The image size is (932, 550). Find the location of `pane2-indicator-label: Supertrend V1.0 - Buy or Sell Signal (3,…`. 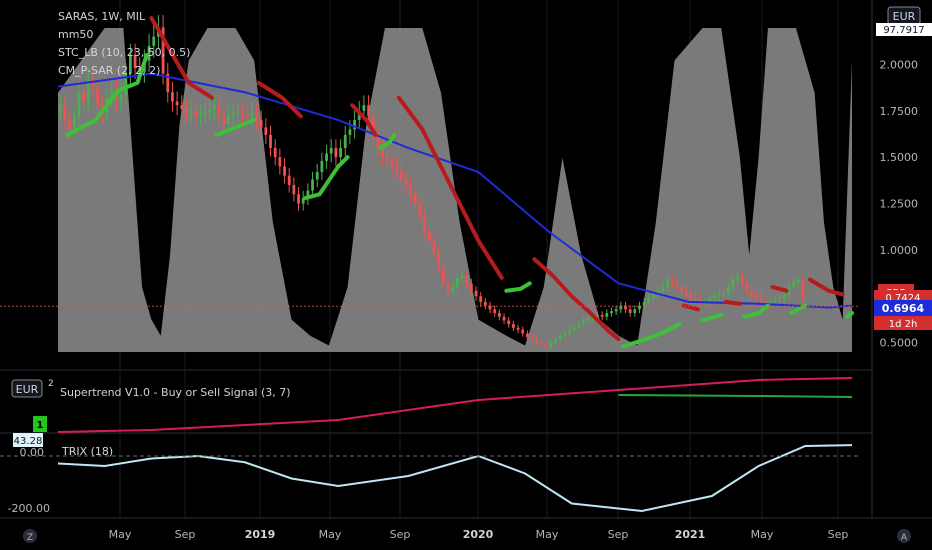

pane2-indicator-label: Supertrend V1.0 - Buy or Sell Signal (3,… is located at coordinates (175, 392).